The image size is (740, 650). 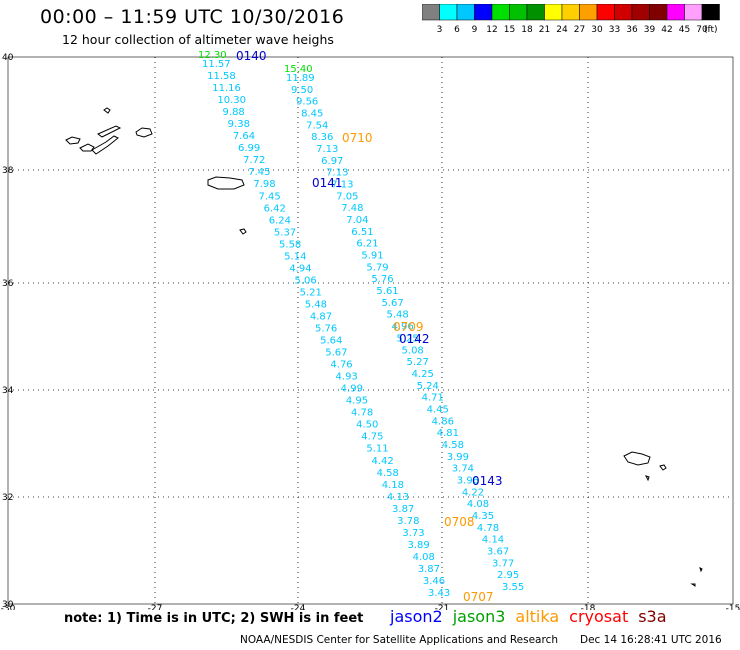 What do you see at coordinates (231, 100) in the screenshot?
I see `swh-value: 10.30` at bounding box center [231, 100].